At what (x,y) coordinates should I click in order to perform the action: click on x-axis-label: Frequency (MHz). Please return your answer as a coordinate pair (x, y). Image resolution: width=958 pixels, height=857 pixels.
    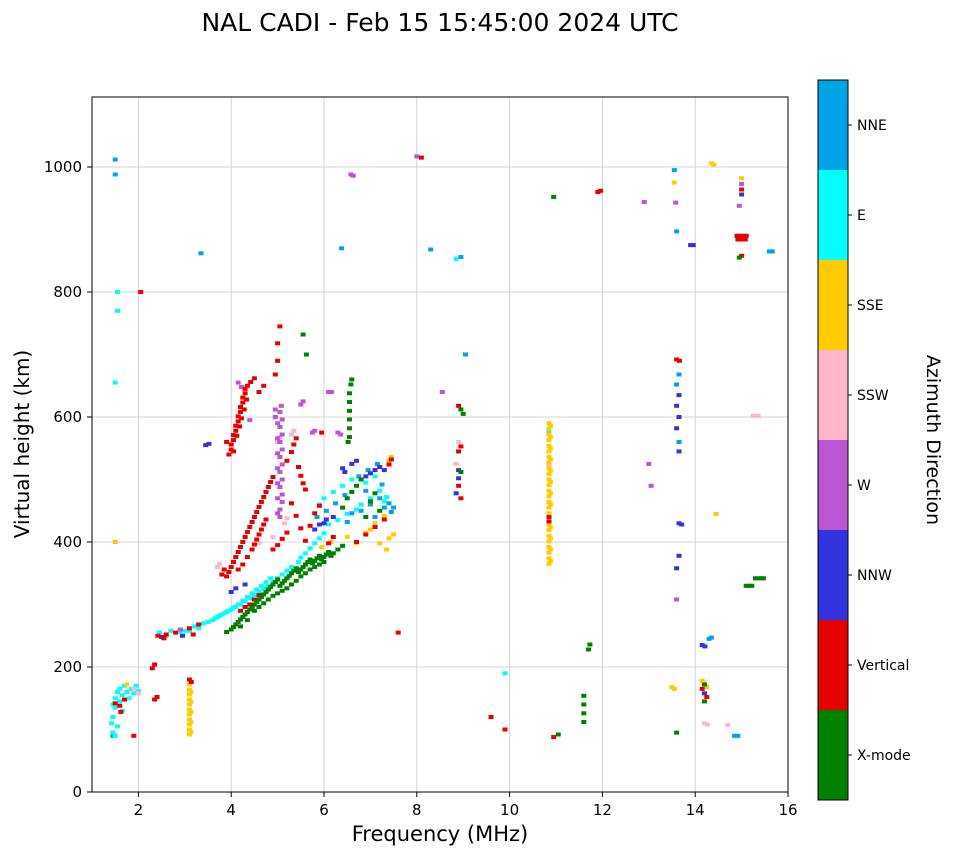
    Looking at the image, I should click on (440, 834).